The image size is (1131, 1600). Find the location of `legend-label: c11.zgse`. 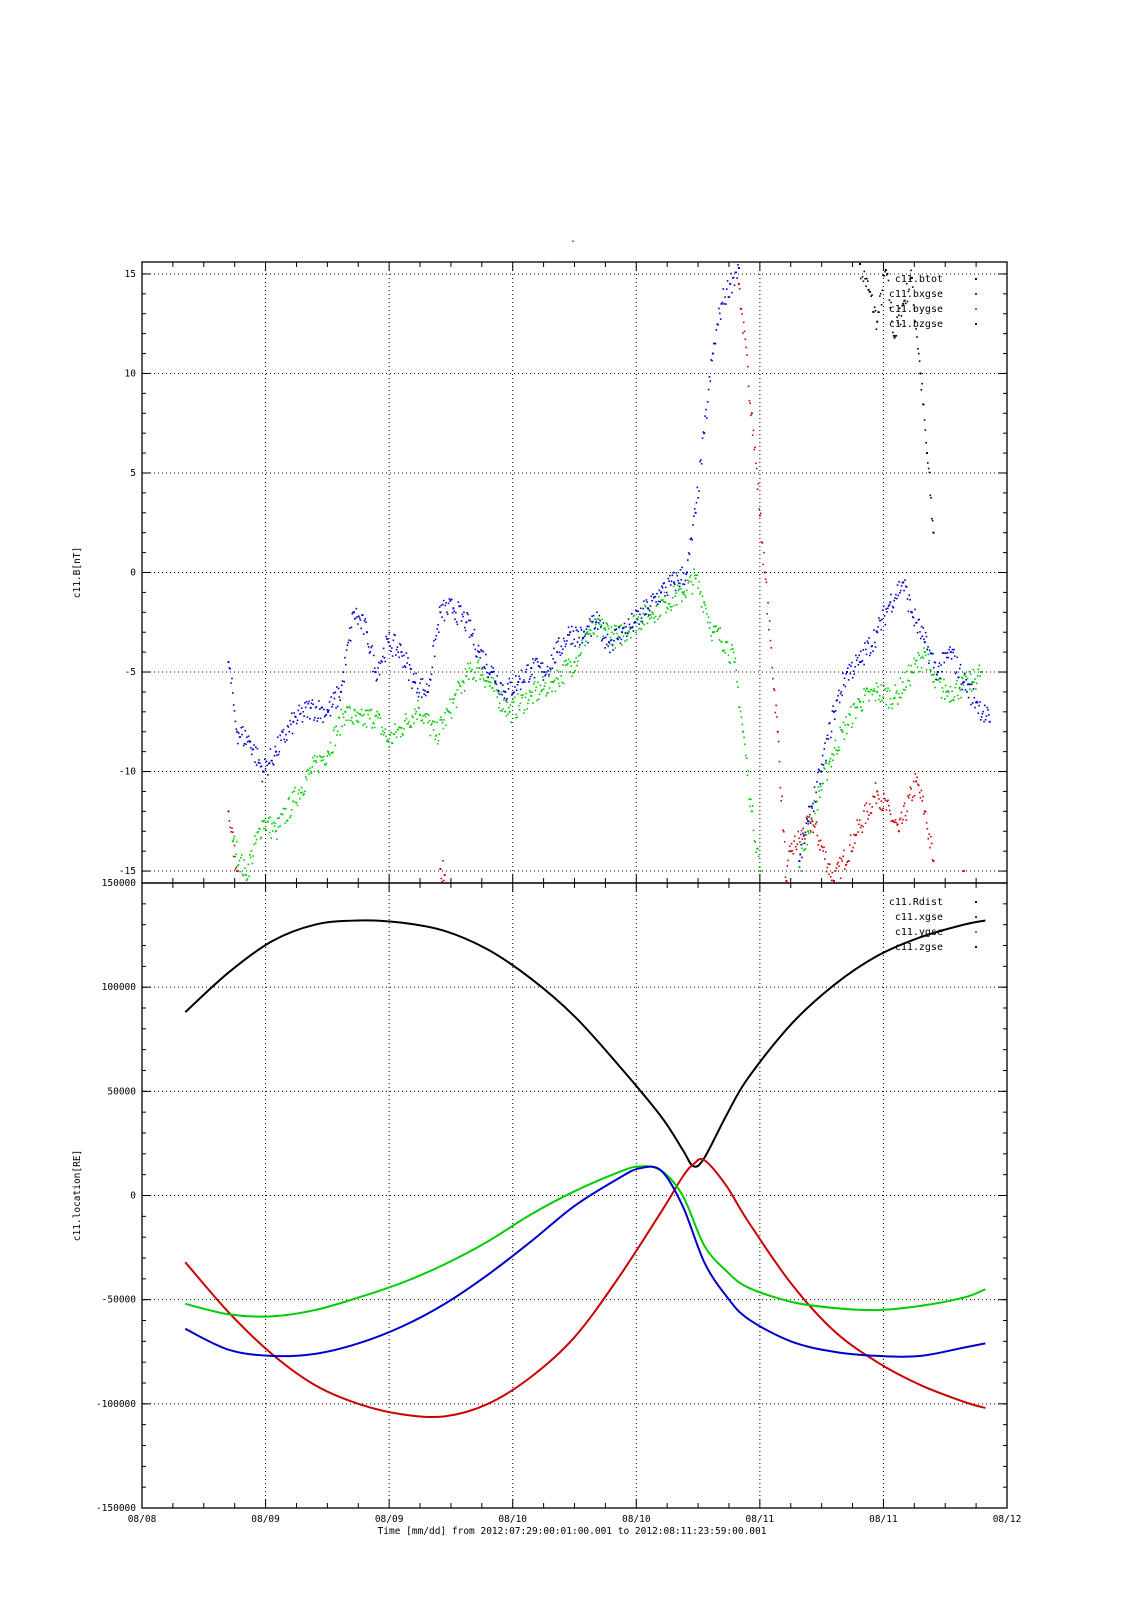

legend-label: c11.zgse is located at coordinates (919, 947).